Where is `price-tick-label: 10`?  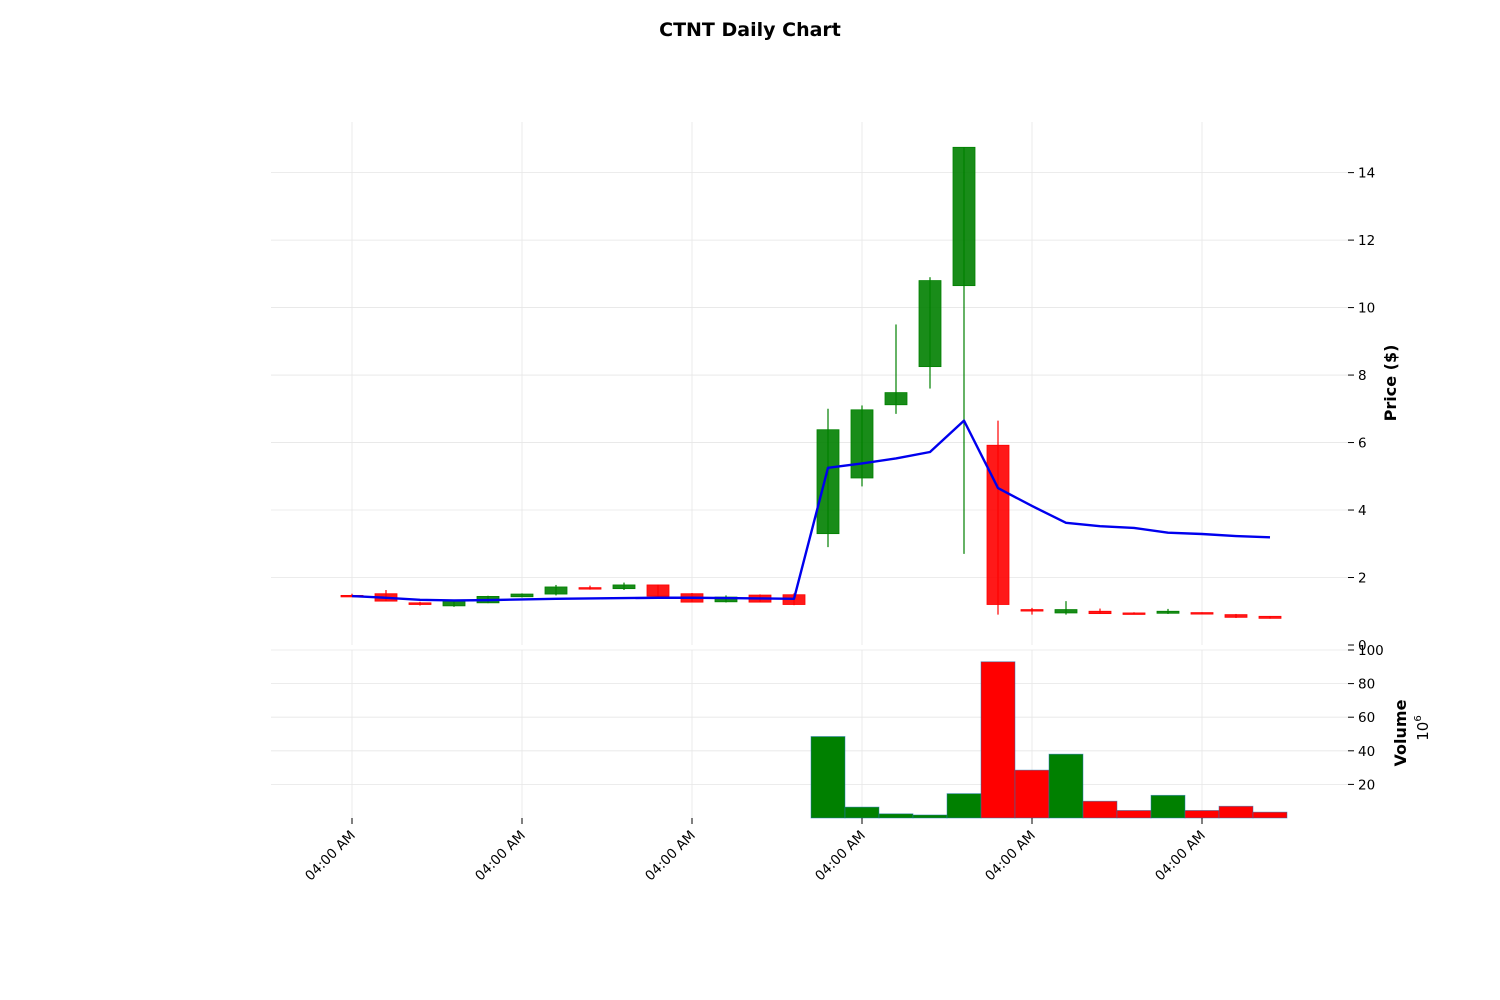 price-tick-label: 10 is located at coordinates (1366, 309).